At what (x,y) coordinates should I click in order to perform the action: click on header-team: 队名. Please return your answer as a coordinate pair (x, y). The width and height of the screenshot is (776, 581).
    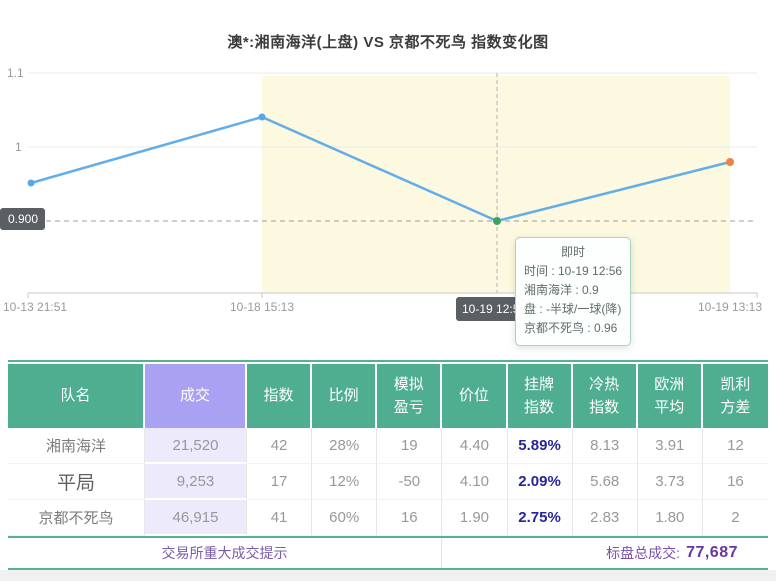
    Looking at the image, I should click on (76, 396).